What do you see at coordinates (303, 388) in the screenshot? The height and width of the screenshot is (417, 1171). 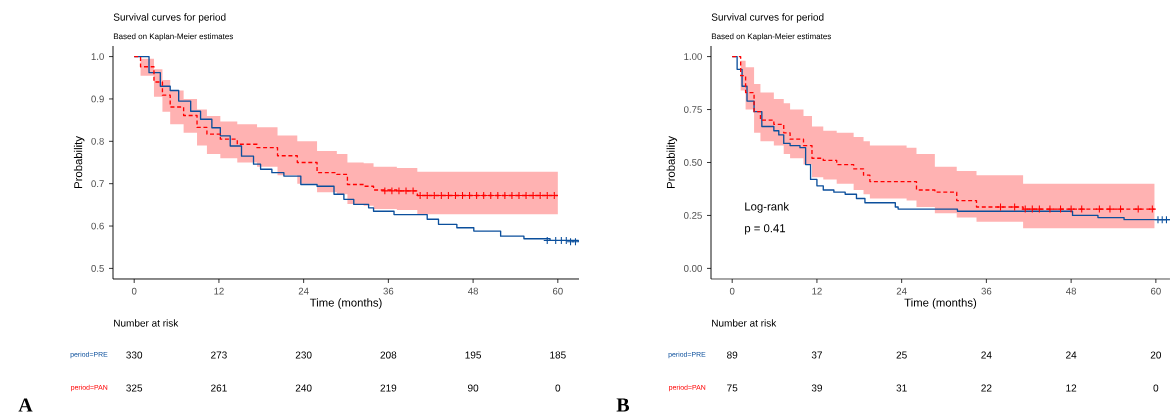 I see `text: 240` at bounding box center [303, 388].